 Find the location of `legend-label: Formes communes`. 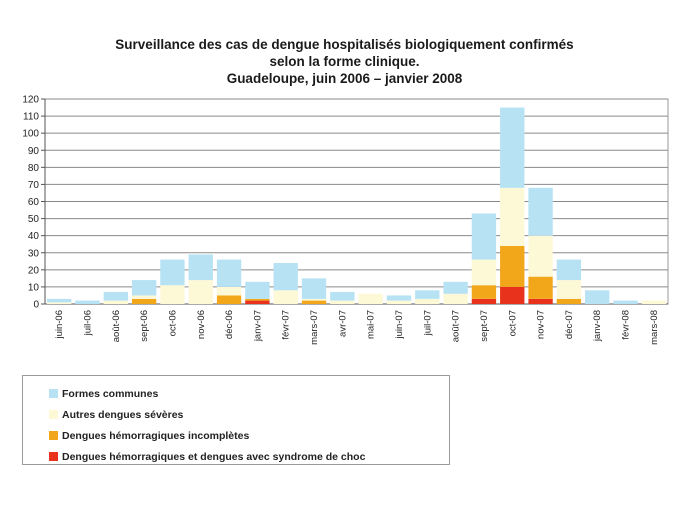

legend-label: Formes communes is located at coordinates (110, 393).